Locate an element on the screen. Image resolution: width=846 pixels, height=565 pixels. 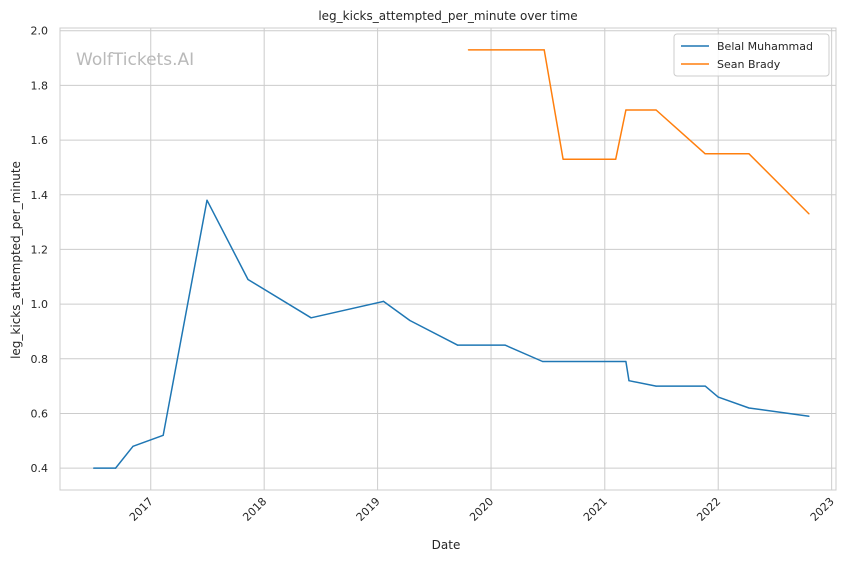
x-tick-label: 2022 is located at coordinates (708, 509).